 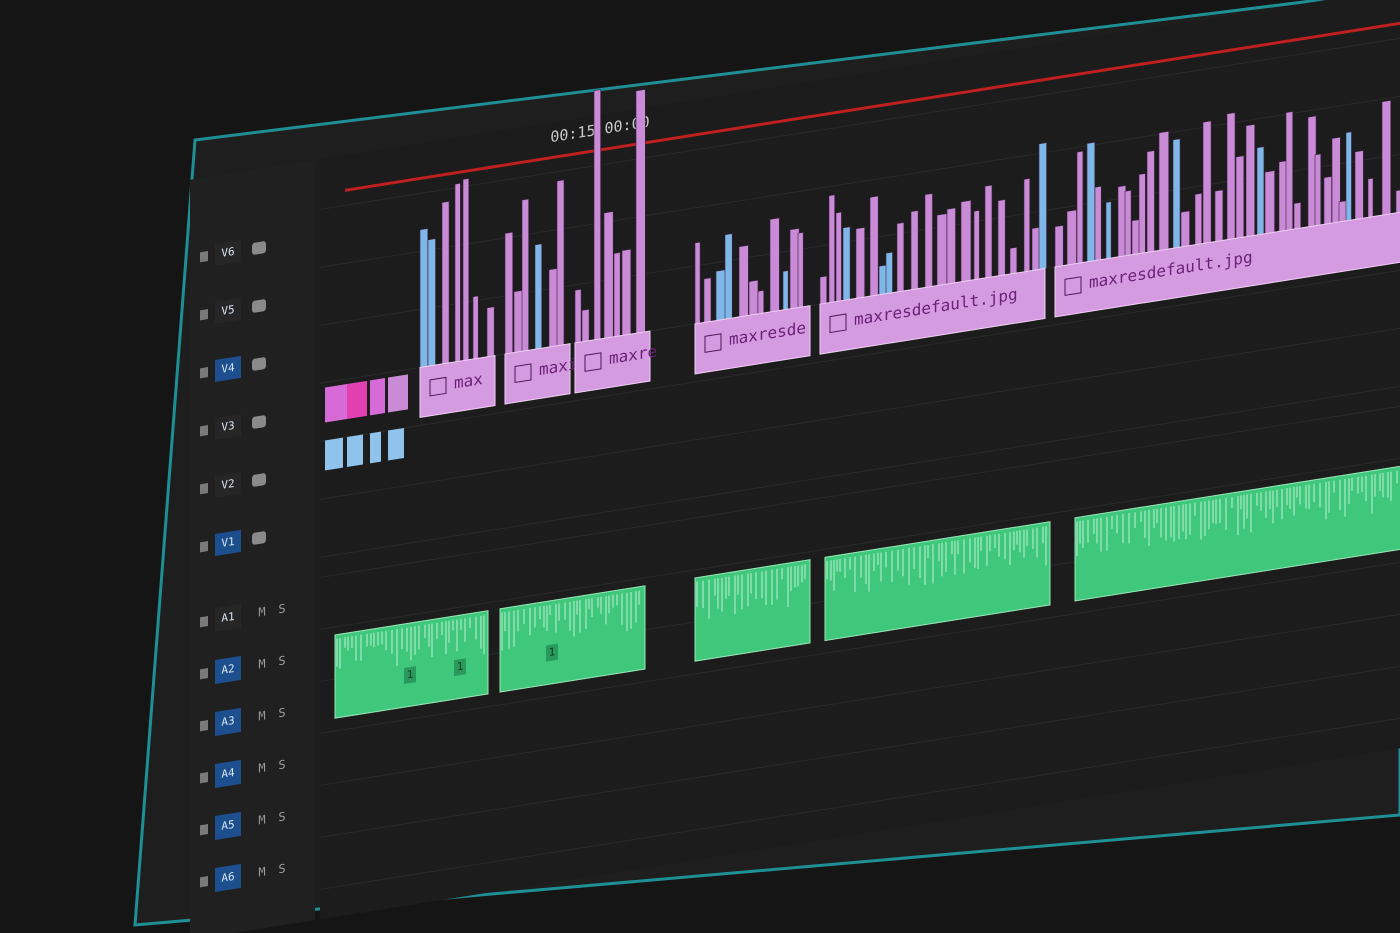 What do you see at coordinates (228, 368) in the screenshot?
I see `track-label: V4` at bounding box center [228, 368].